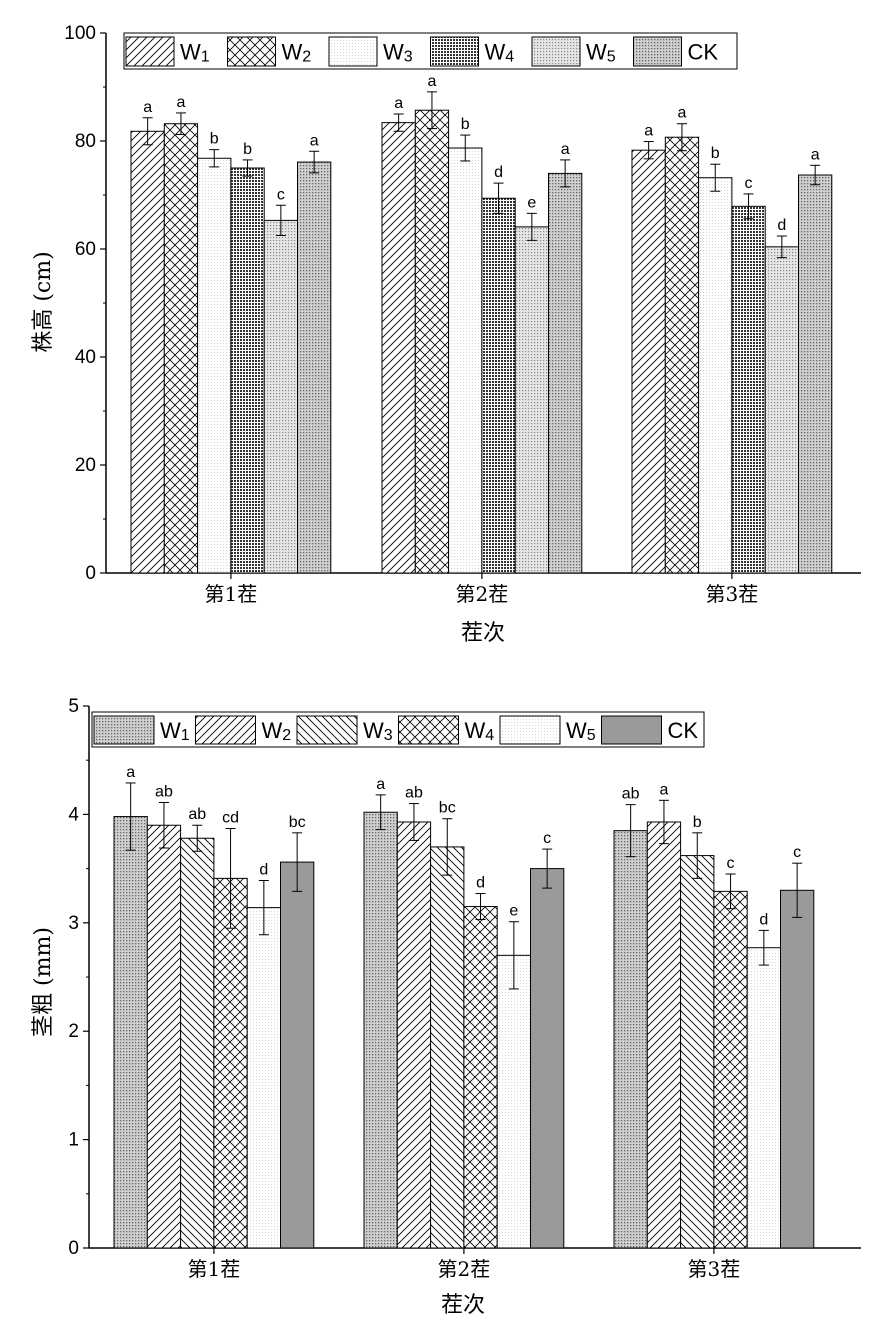  Describe the element at coordinates (73, 923) in the screenshot. I see `y-tick-label: 3` at that location.